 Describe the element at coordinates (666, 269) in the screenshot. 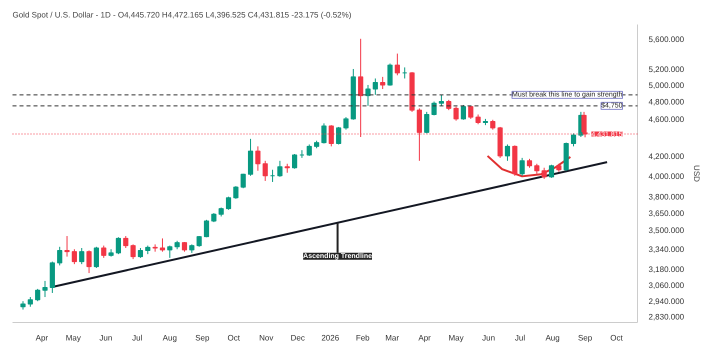

I see `y-tick-label: 3,180.000` at that location.